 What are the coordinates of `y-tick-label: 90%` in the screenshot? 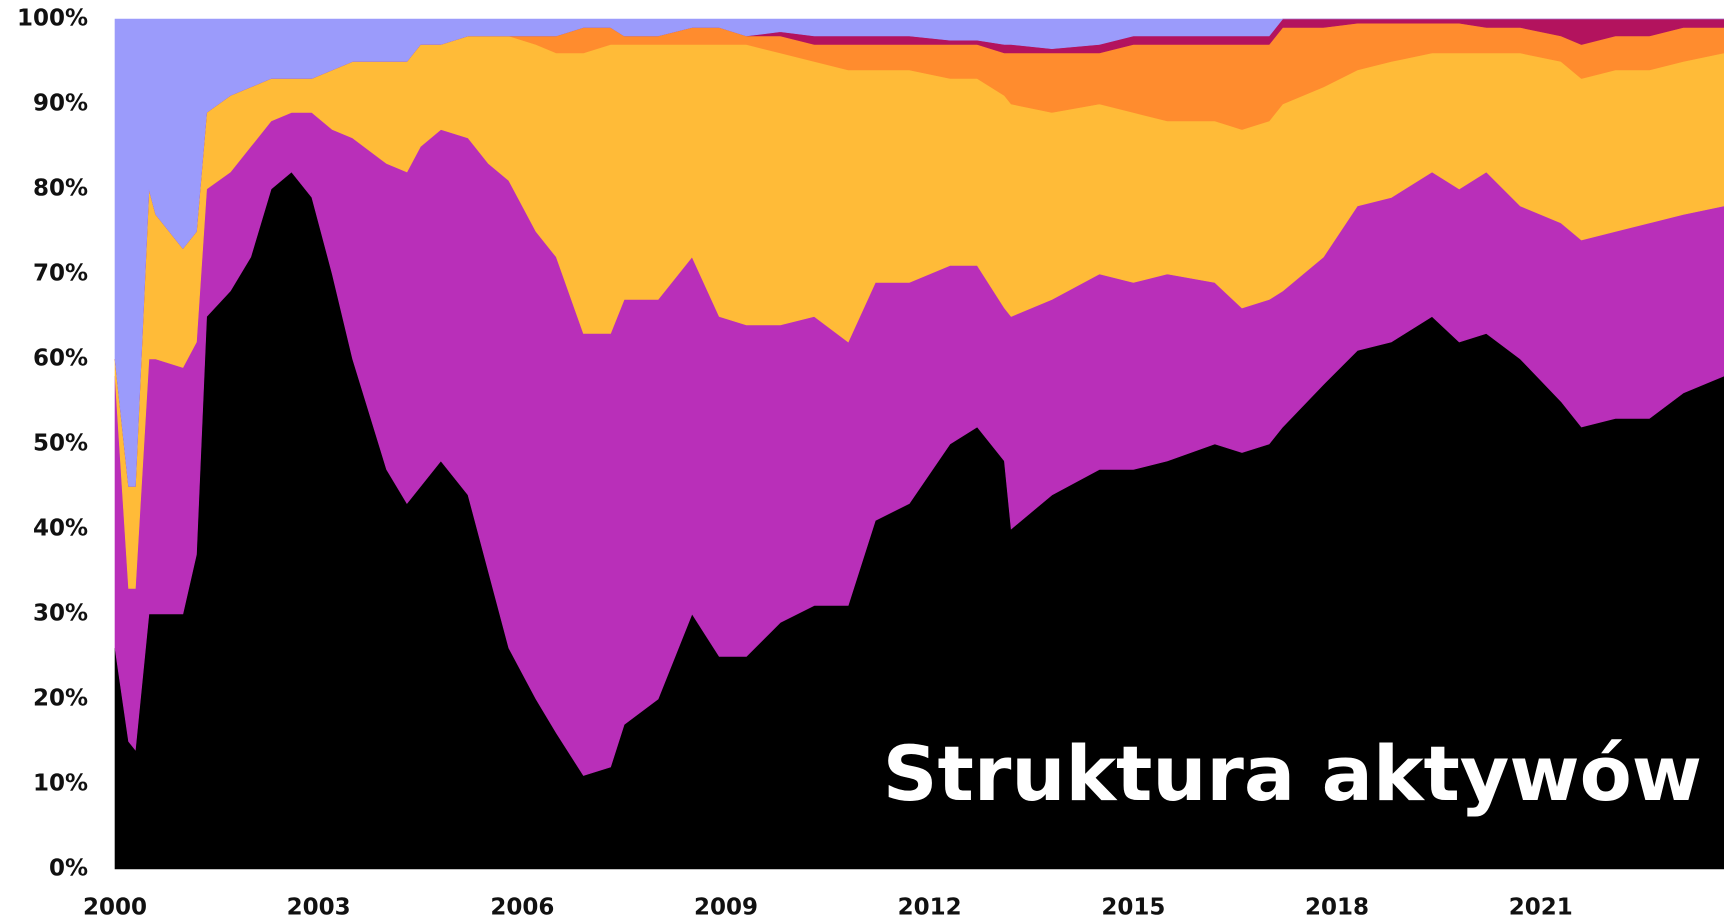 It's located at (60, 104).